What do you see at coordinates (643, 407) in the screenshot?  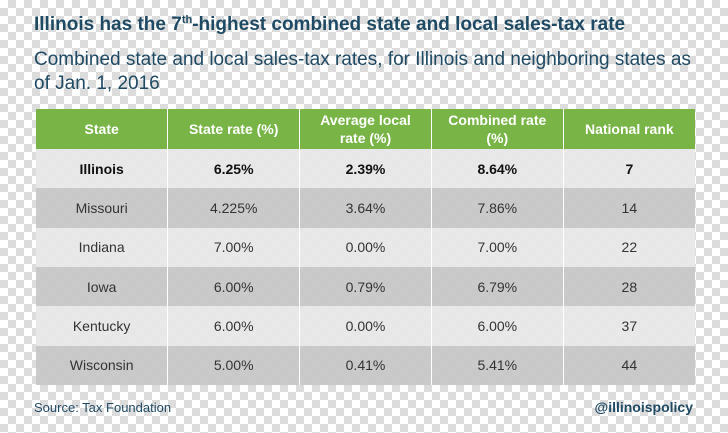 I see `social-handle: @illinoispolicy` at bounding box center [643, 407].